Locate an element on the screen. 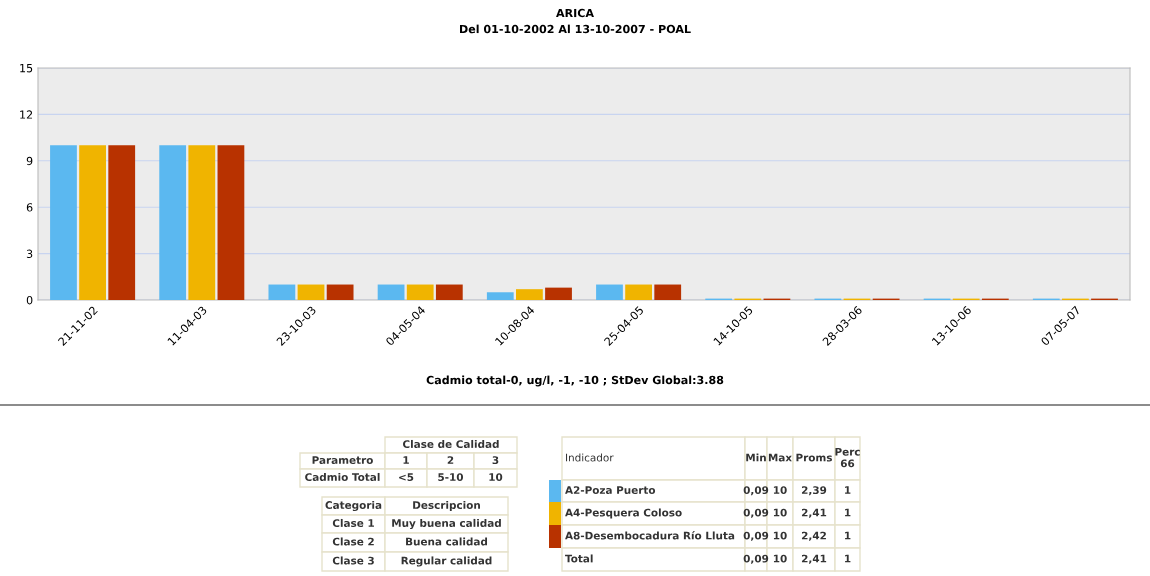 The height and width of the screenshot is (576, 1150). text: Perc 66 is located at coordinates (847, 457).